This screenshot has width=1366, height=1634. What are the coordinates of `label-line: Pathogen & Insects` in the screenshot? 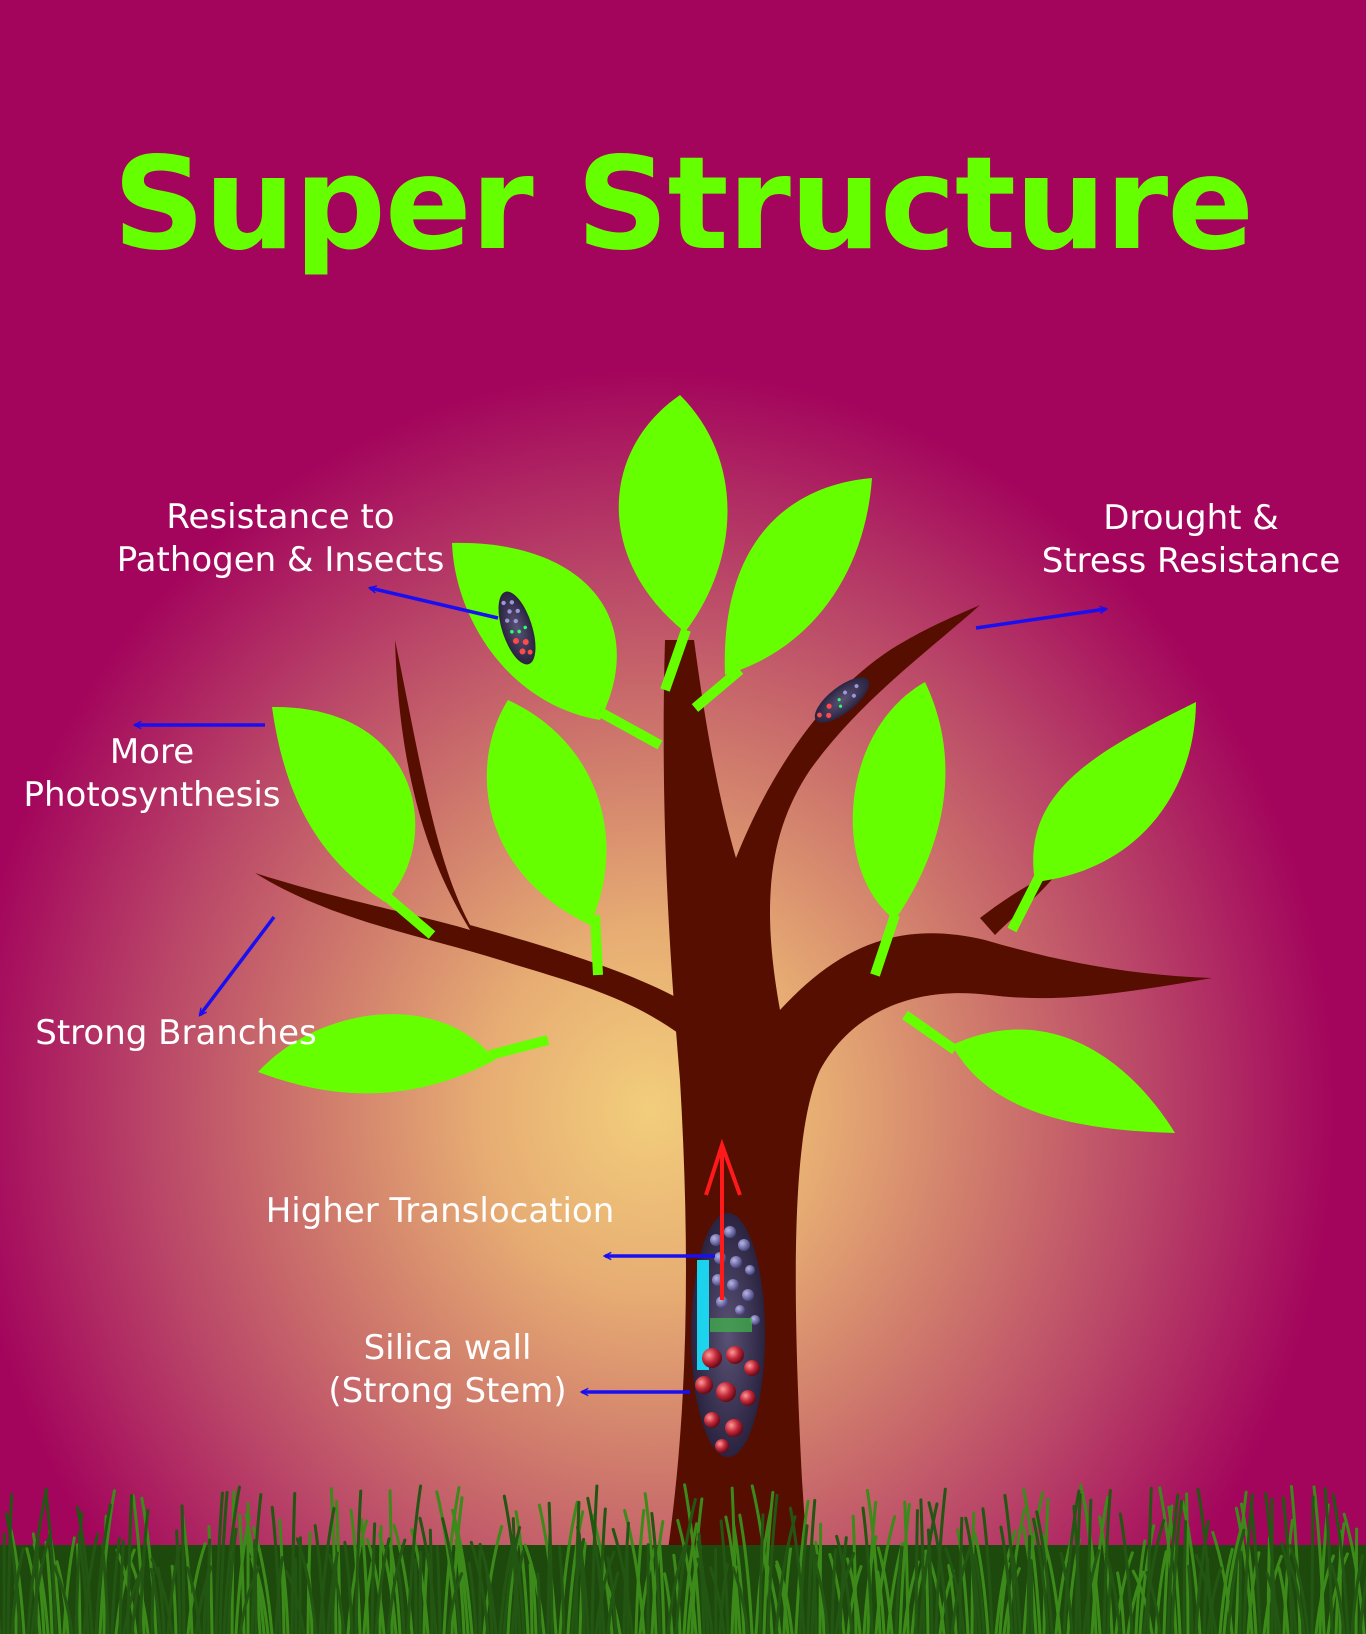 It's located at (280, 560).